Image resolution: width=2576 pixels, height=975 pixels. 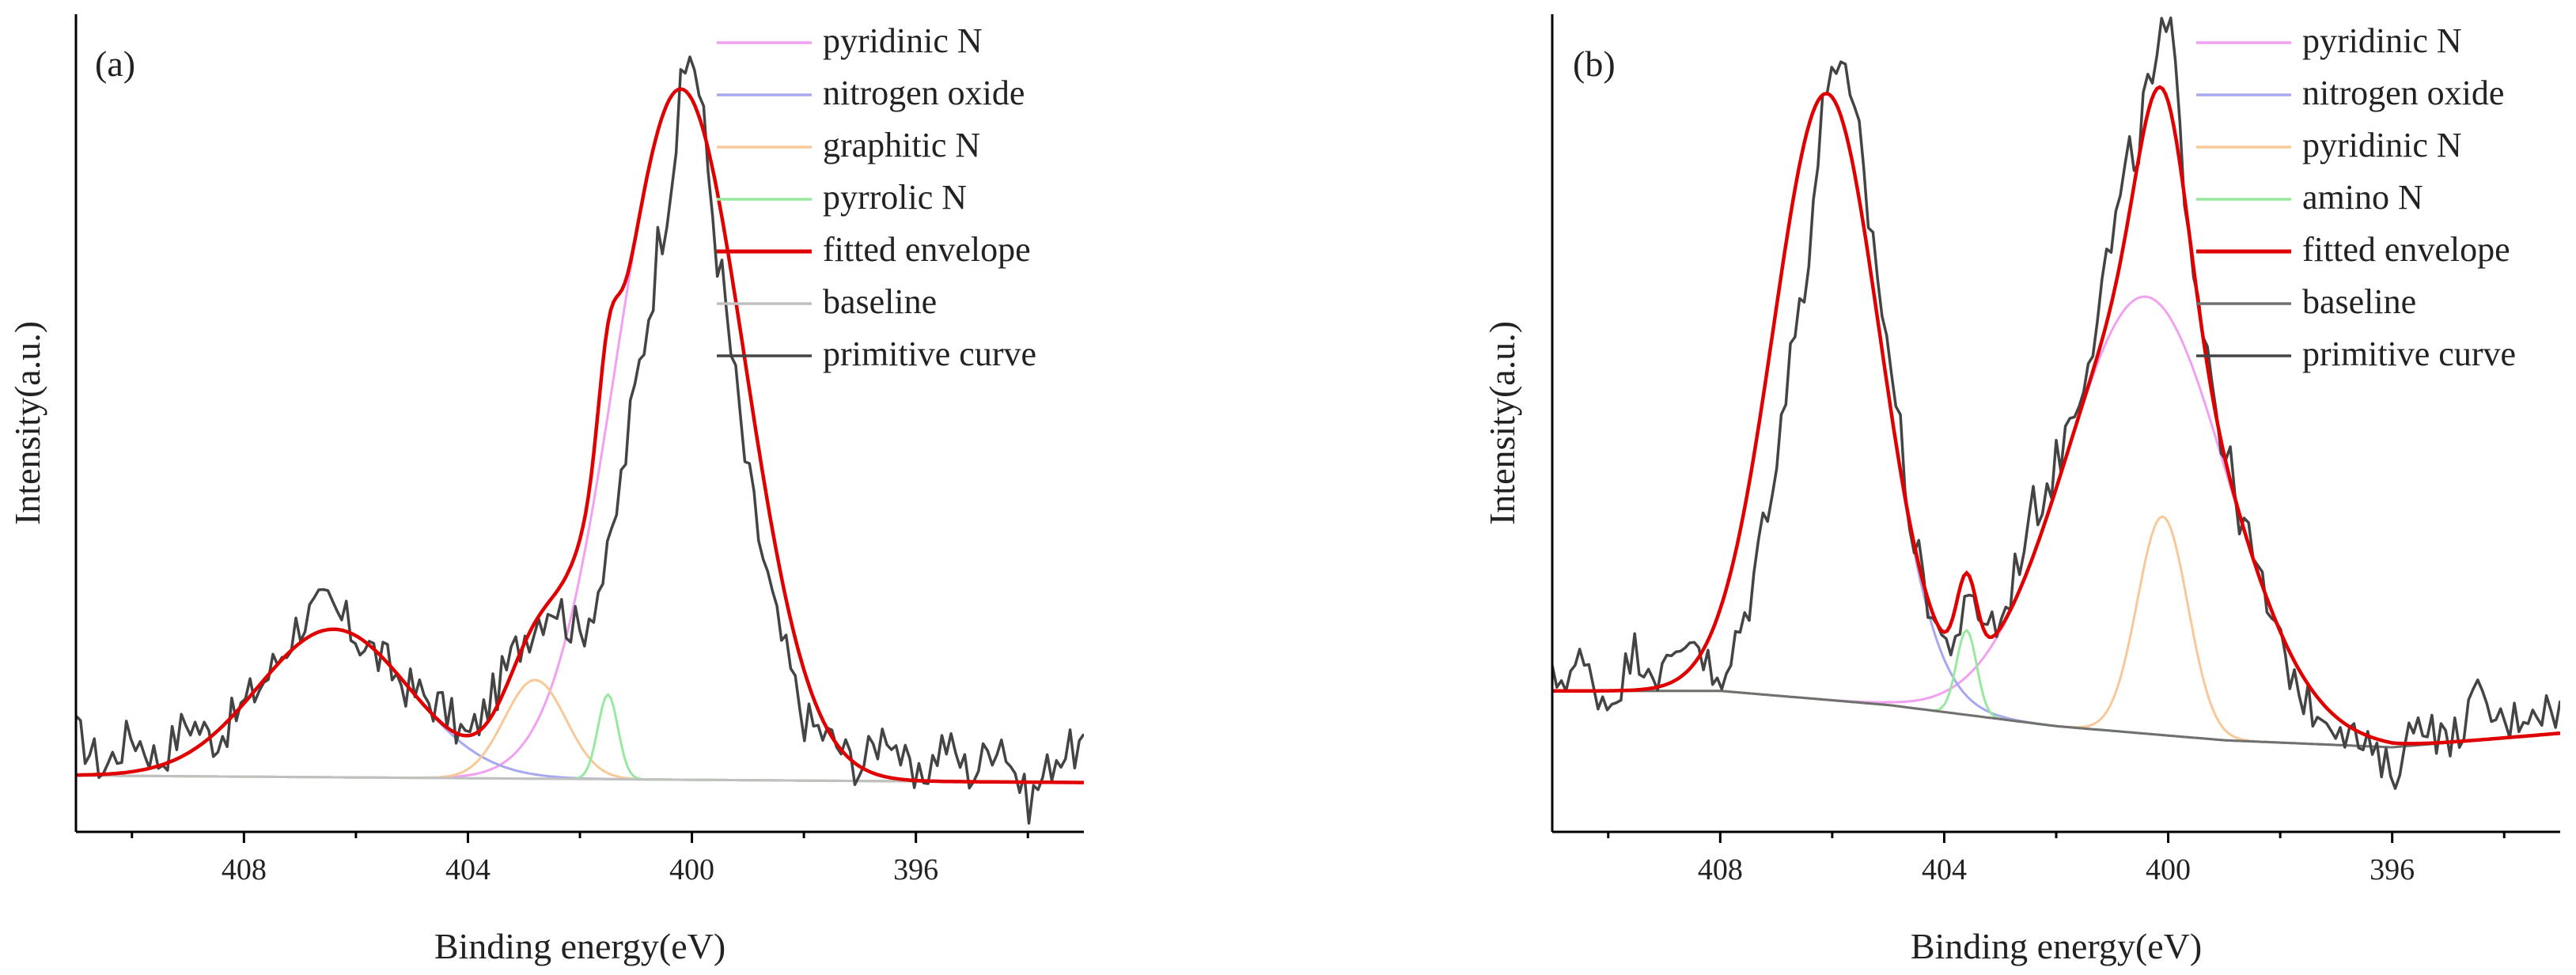 What do you see at coordinates (579, 946) in the screenshot?
I see `x-axis-title-a: Binding energy(eV)` at bounding box center [579, 946].